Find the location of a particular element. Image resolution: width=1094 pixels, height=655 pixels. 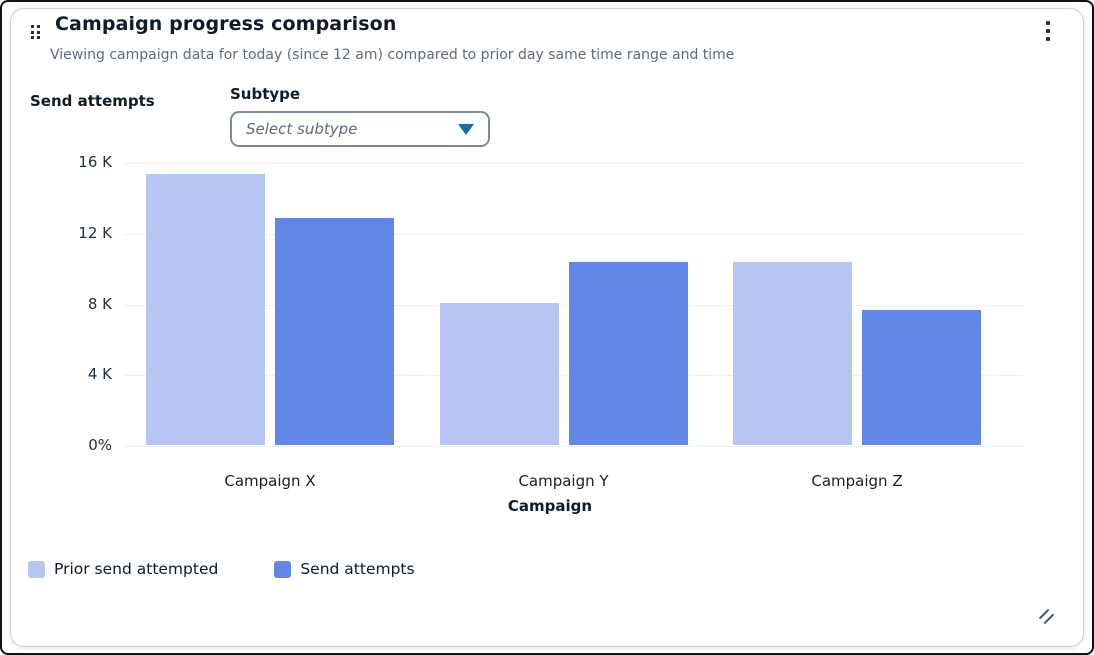

legend-label: Send attempts is located at coordinates (357, 569).